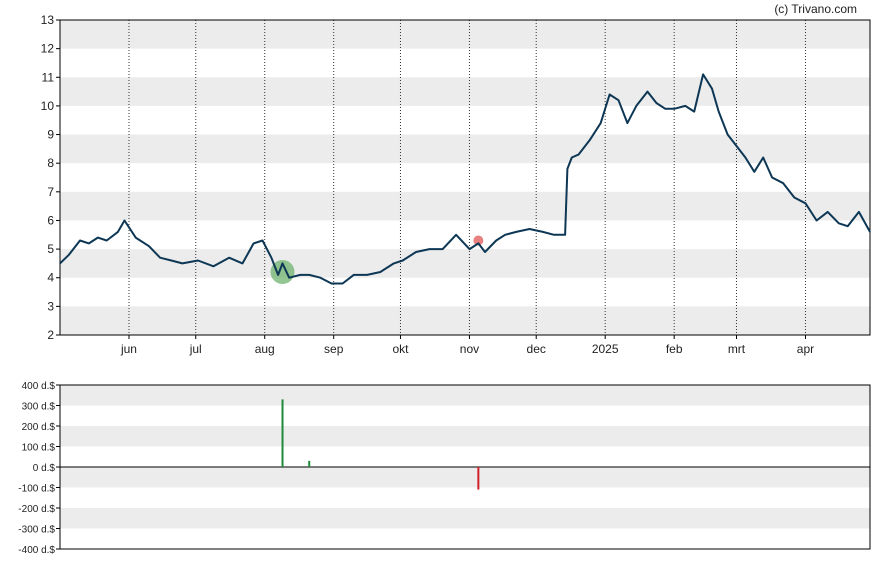 This screenshot has width=888, height=570. I want to click on y-tick-label: 9, so click(50, 135).